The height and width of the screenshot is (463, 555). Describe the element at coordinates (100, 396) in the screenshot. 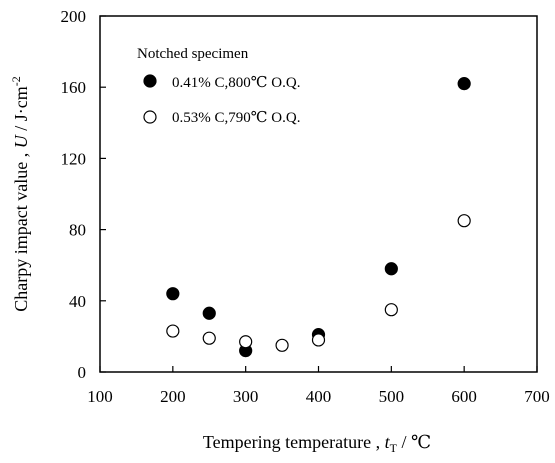

I see `x-tick-label: 100` at that location.